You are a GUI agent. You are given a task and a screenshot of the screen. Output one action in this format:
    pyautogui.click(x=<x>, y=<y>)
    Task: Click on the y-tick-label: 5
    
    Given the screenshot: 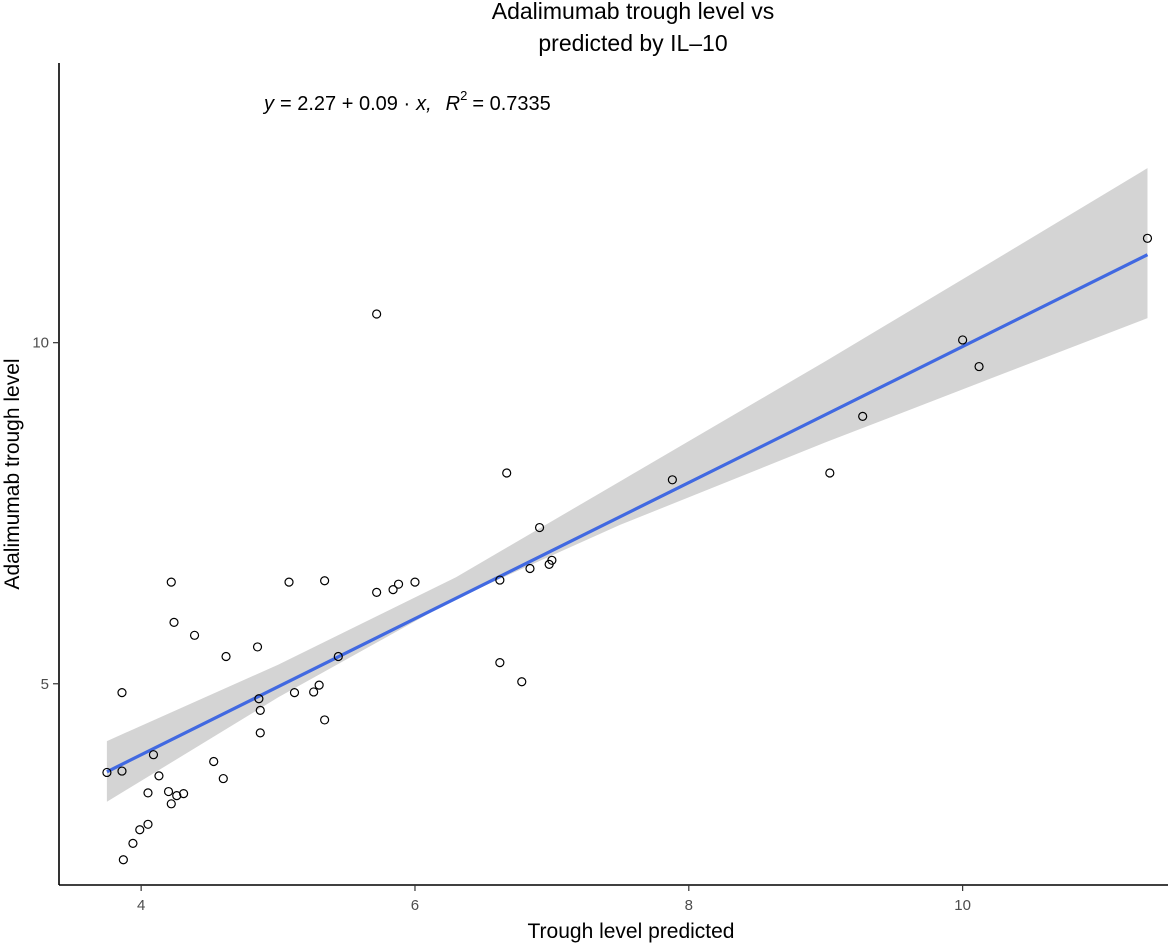 What is the action you would take?
    pyautogui.click(x=45, y=684)
    